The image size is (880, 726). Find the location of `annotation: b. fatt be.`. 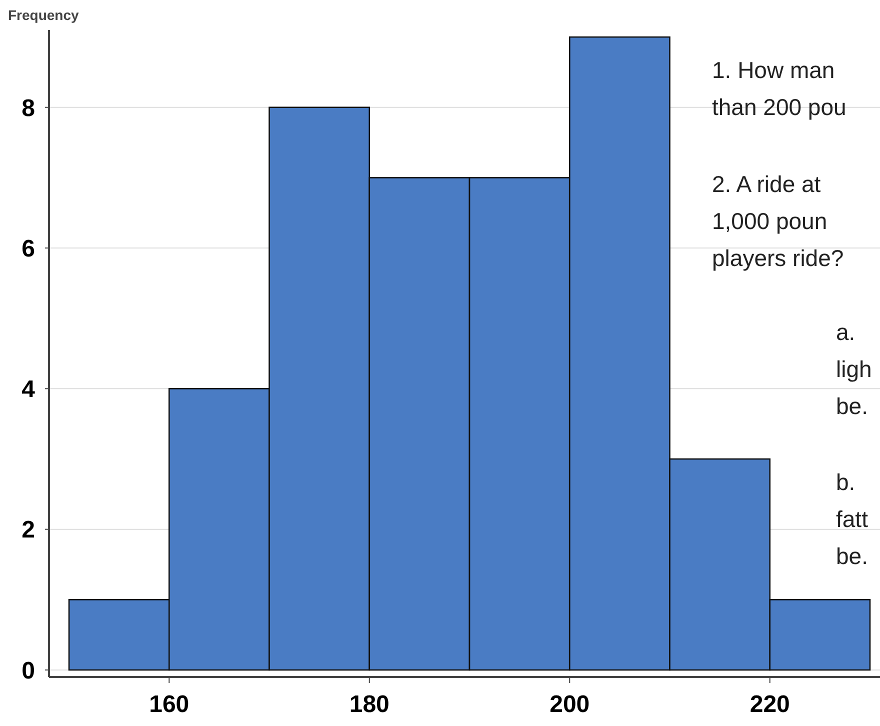

annotation: b. fatt be. is located at coordinates (852, 519).